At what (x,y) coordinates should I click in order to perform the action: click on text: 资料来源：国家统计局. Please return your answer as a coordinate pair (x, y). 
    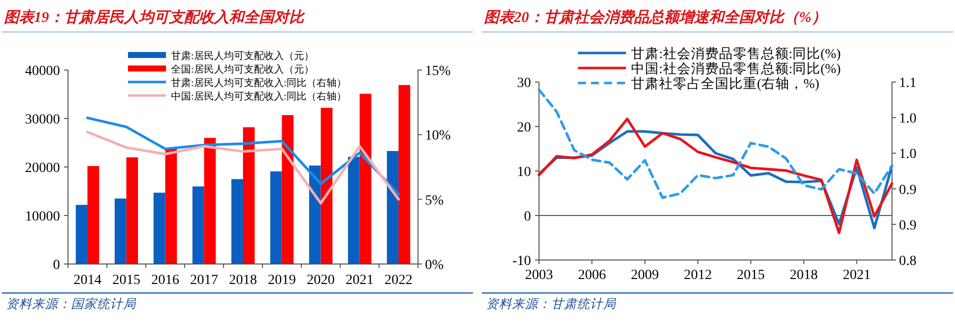
    Looking at the image, I should click on (71, 304).